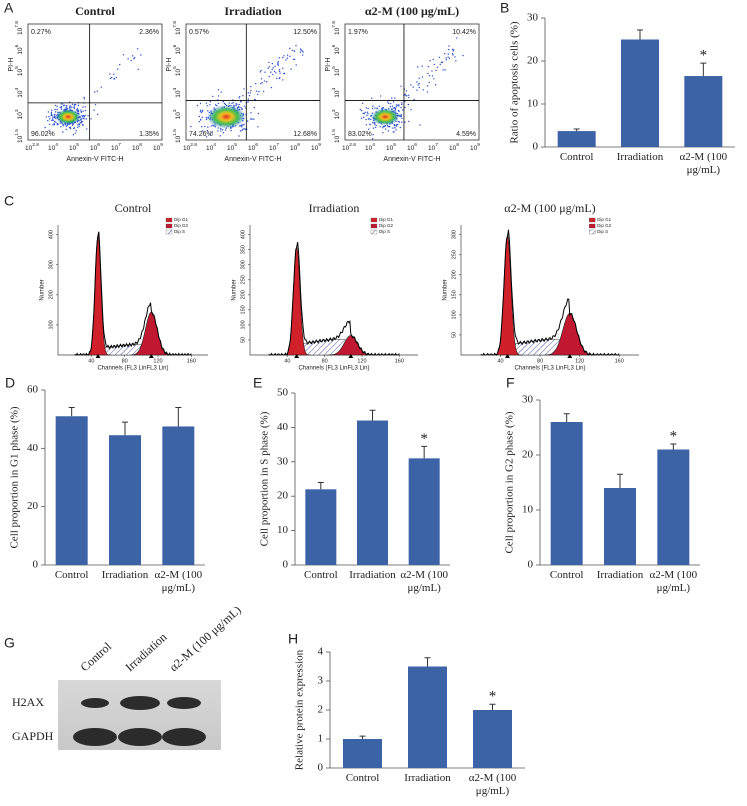 The width and height of the screenshot is (747, 806). I want to click on row-label: H2AX, so click(28, 702).